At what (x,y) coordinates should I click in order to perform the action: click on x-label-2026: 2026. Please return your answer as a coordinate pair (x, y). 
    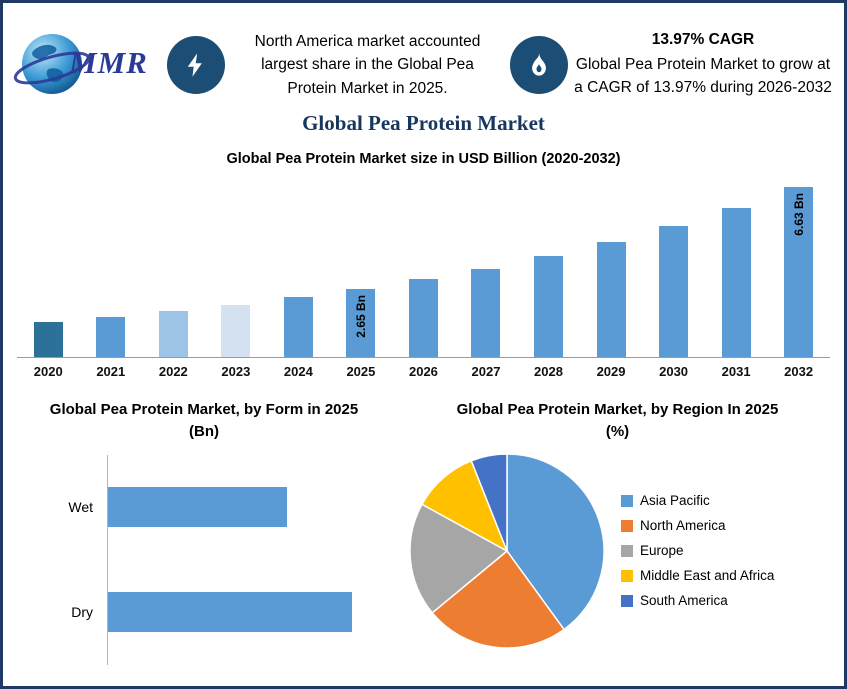
    Looking at the image, I should click on (423, 371).